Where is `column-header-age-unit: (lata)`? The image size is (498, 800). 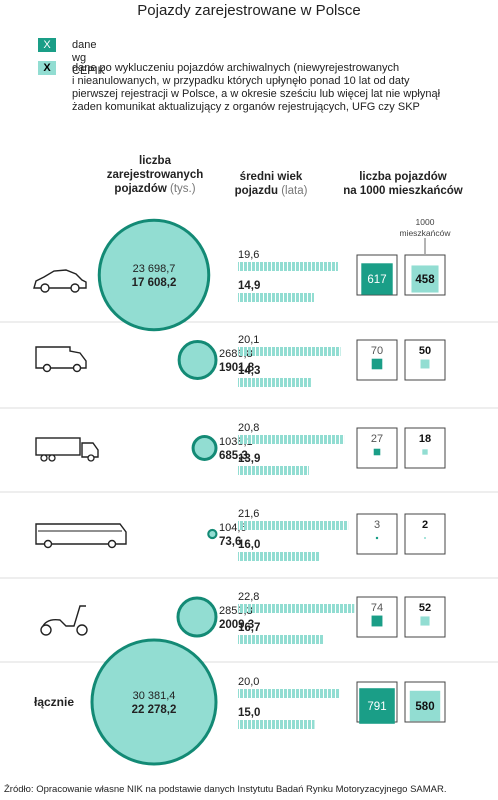 column-header-age-unit: (lata) is located at coordinates (294, 191).